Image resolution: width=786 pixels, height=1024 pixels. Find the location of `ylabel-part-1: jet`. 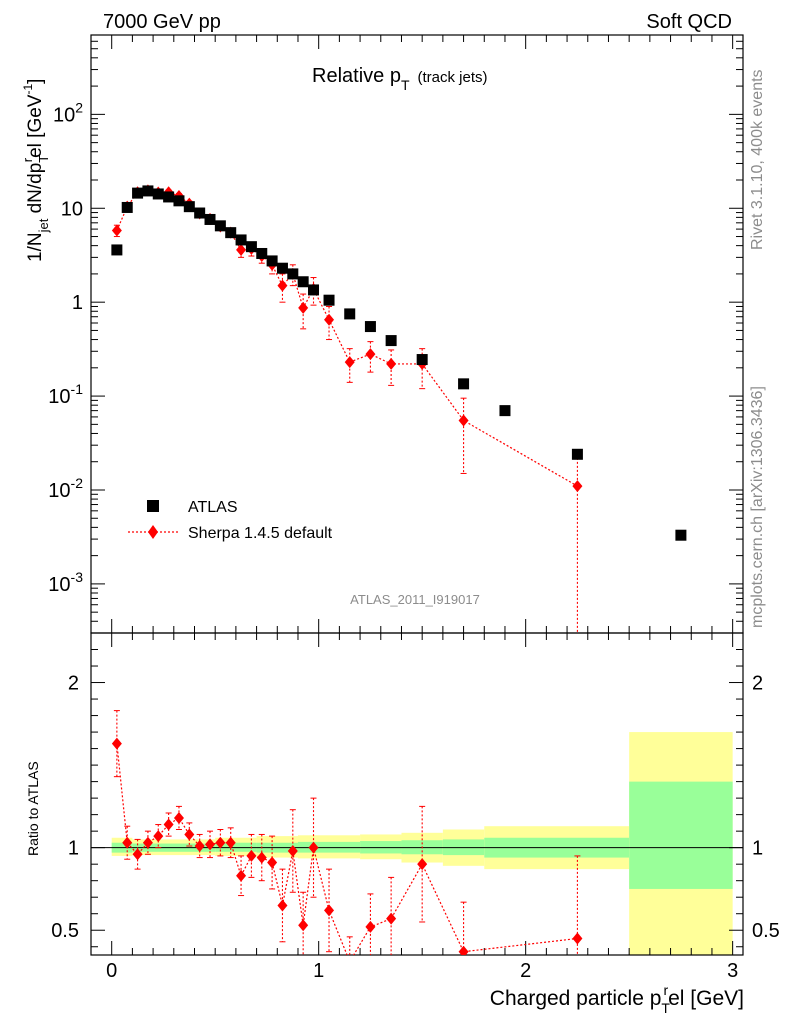

ylabel-part-1: jet is located at coordinates (43, 225).